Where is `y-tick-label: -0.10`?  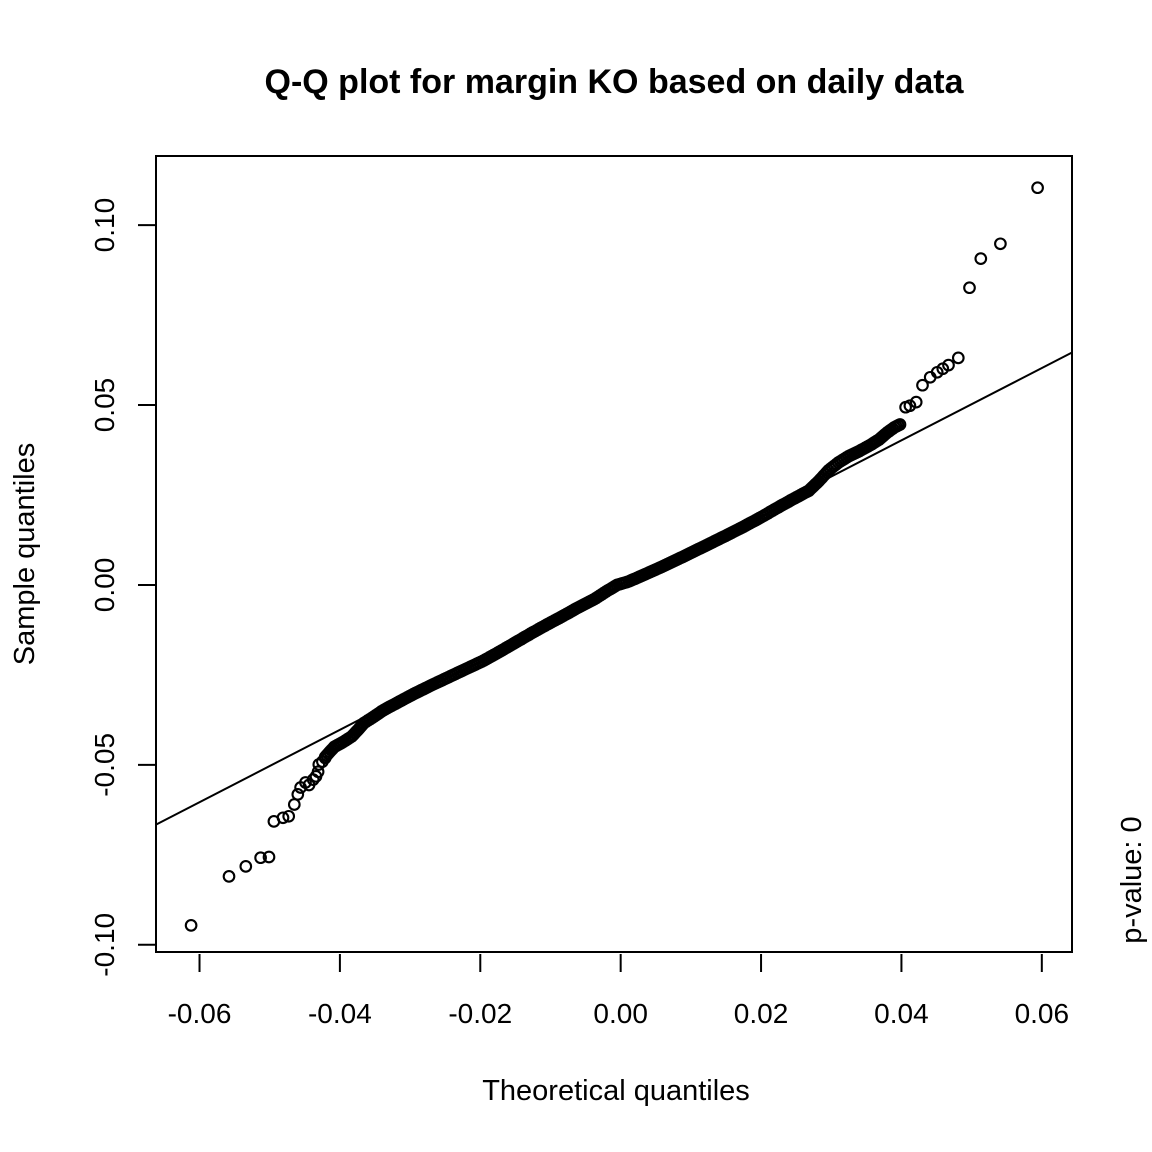 y-tick-label: -0.10 is located at coordinates (104, 945).